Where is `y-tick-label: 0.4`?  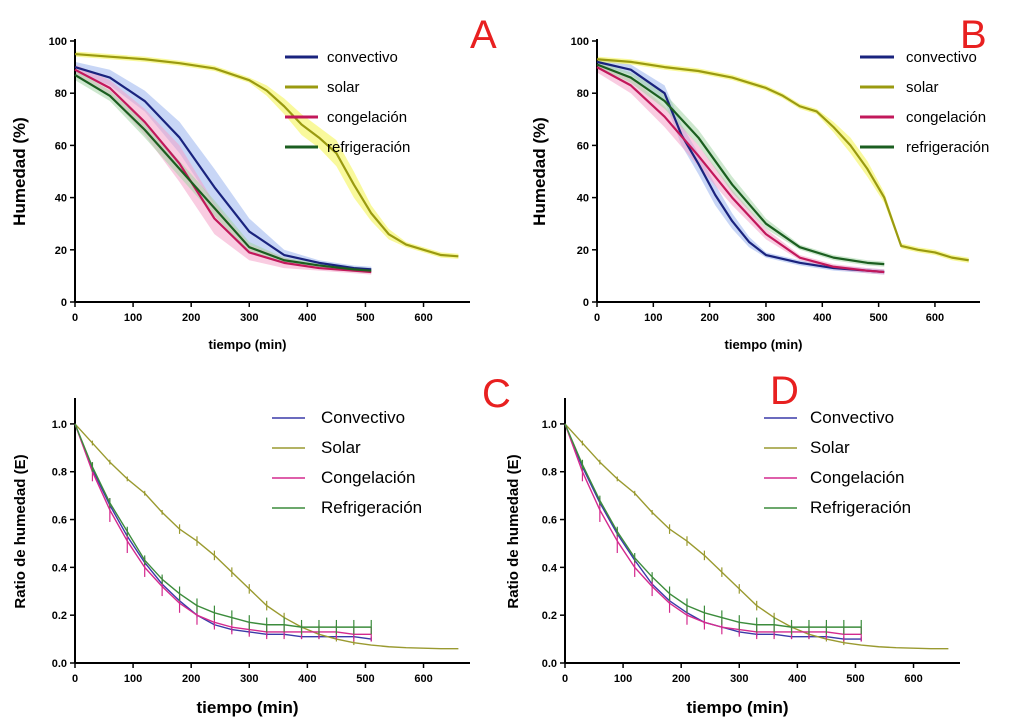 y-tick-label: 0.4 is located at coordinates (60, 568).